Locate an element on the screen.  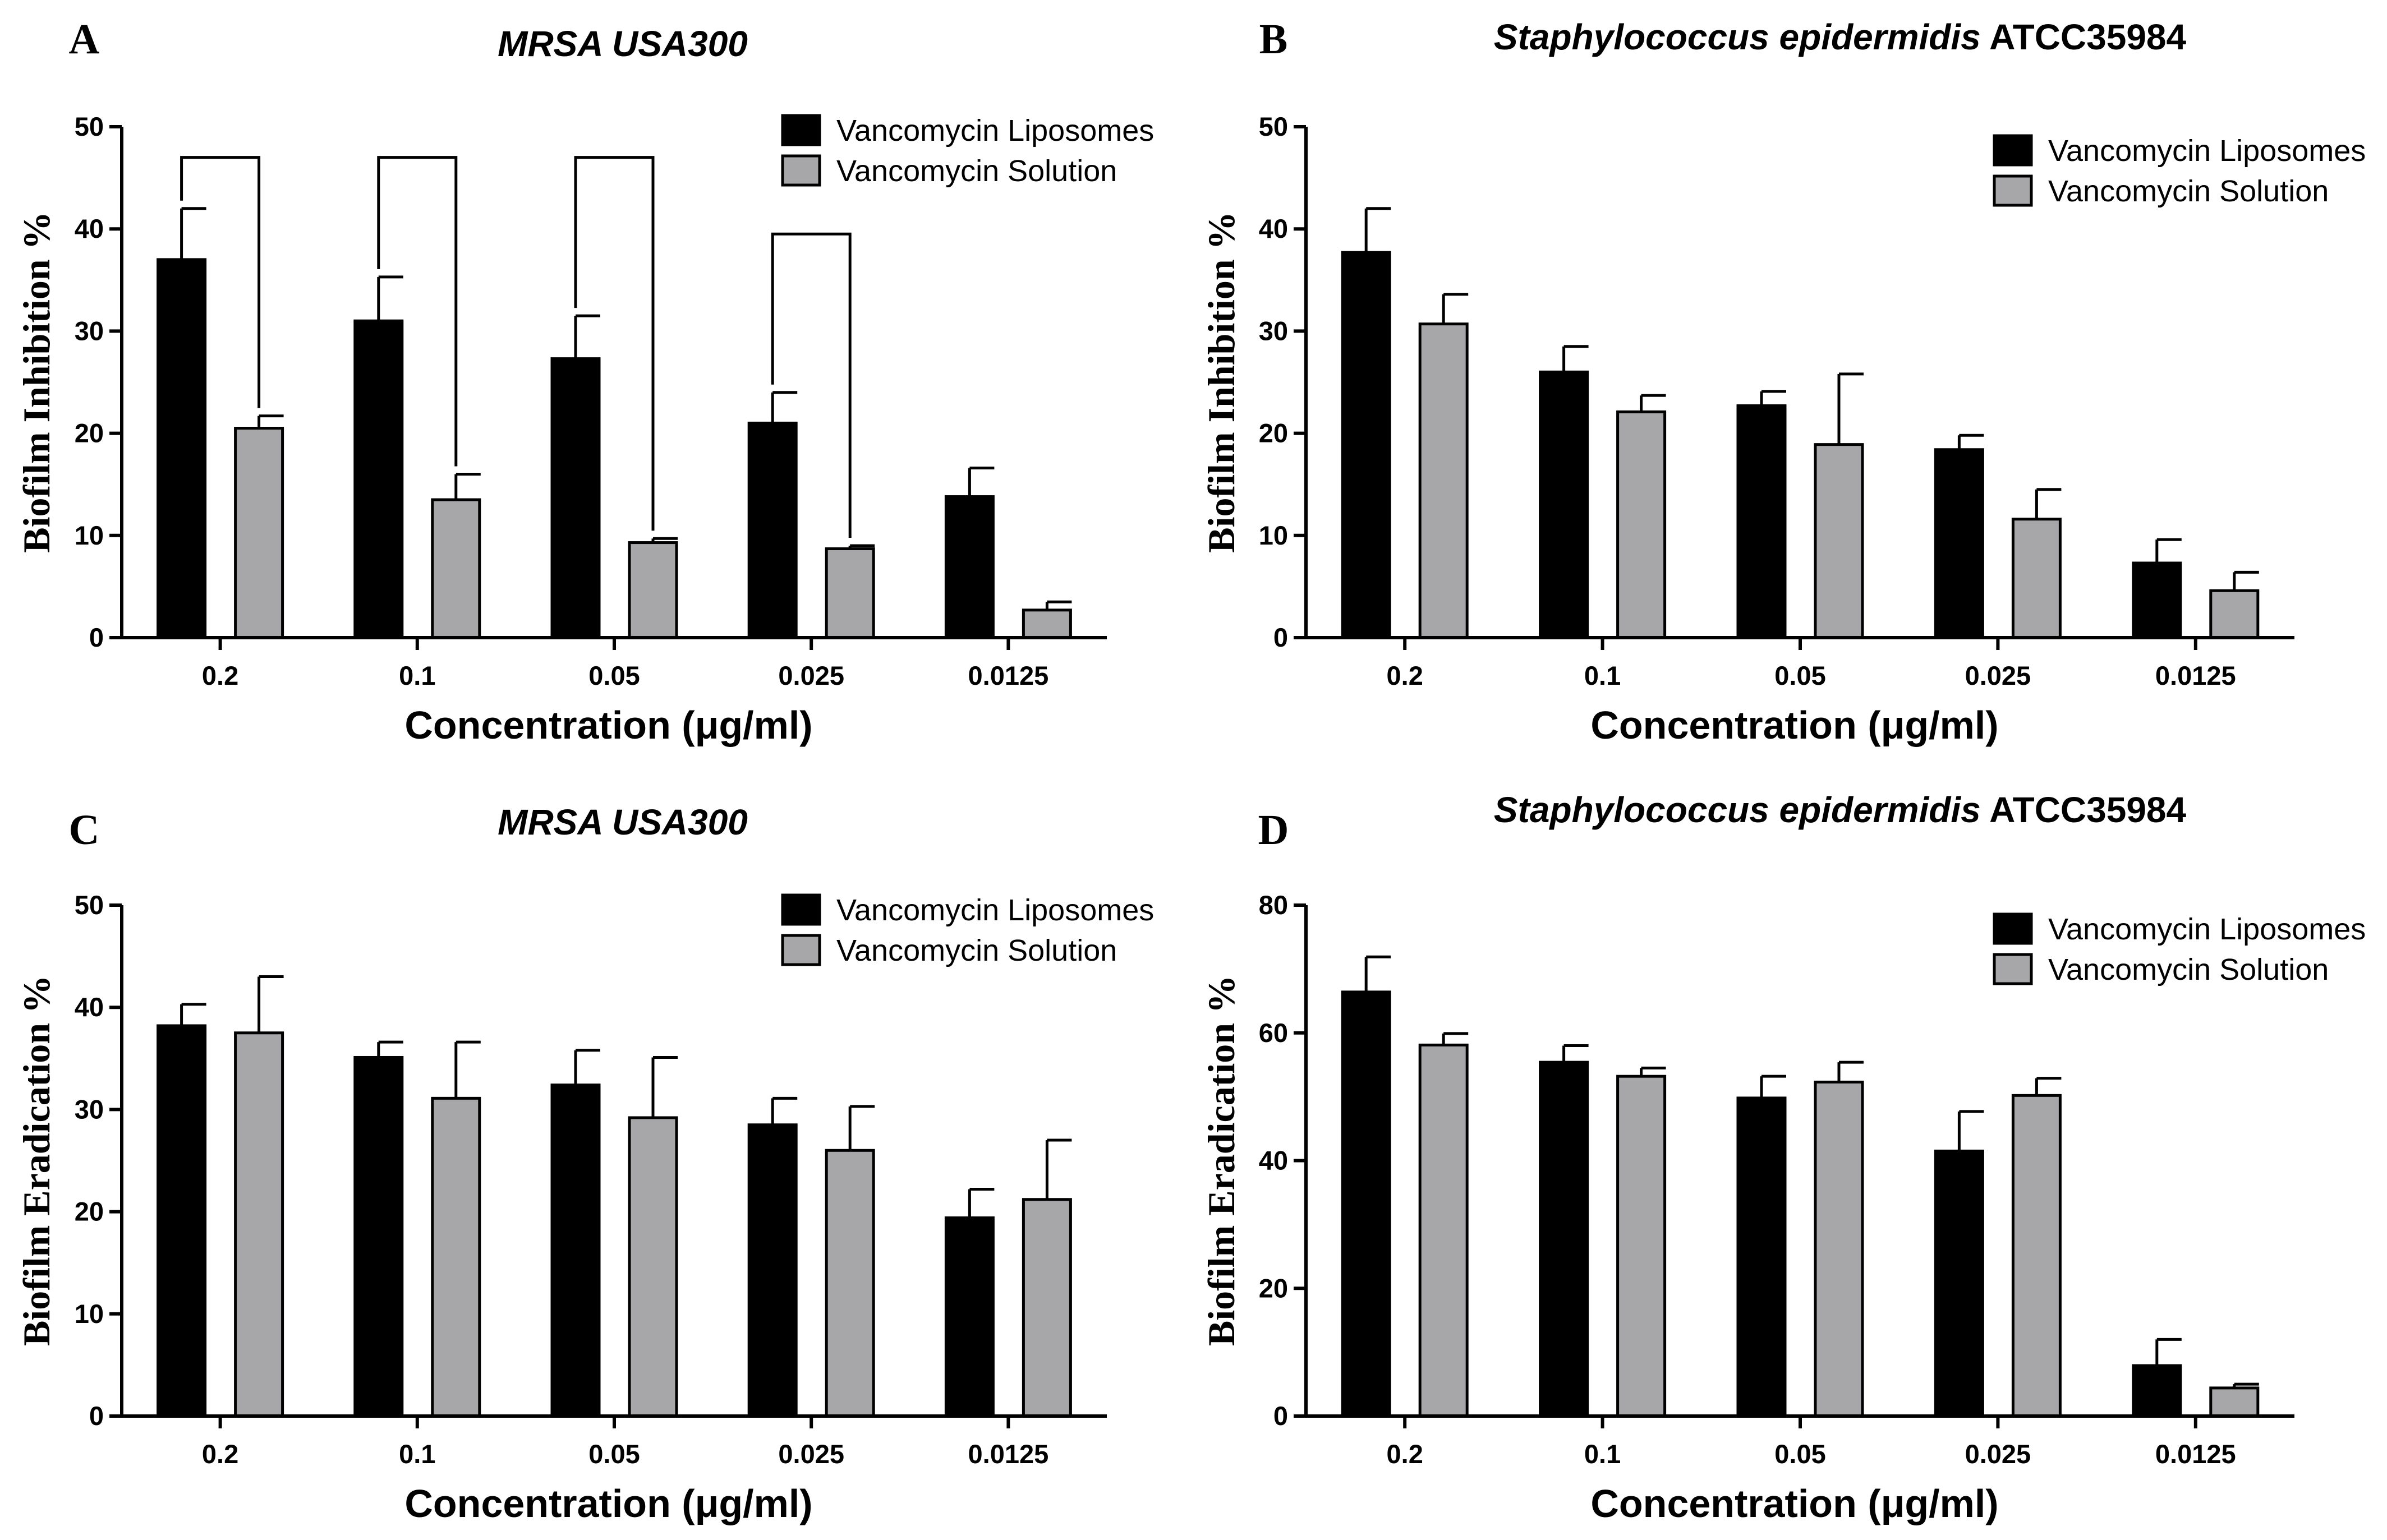
panel-letter: B is located at coordinates (1273, 39).